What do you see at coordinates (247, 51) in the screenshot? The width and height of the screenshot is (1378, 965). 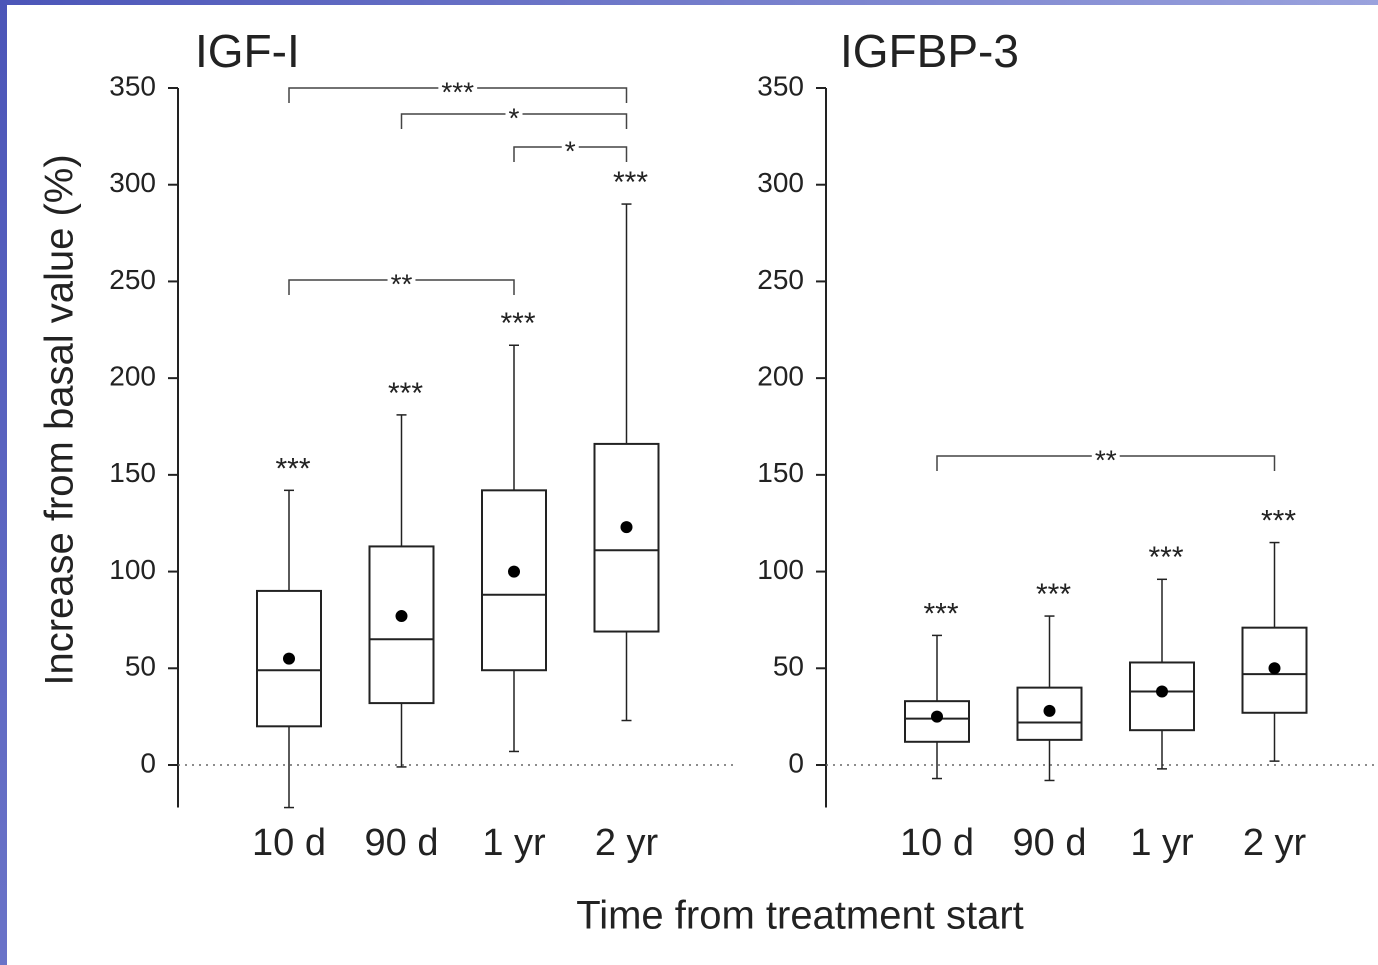 I see `panel-title: IGF-I` at bounding box center [247, 51].